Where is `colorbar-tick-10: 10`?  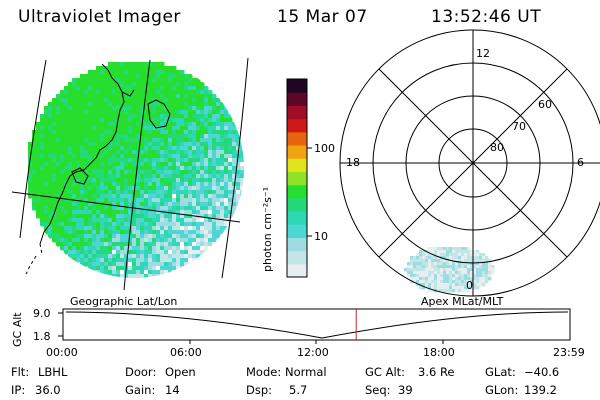
colorbar-tick-10: 10 is located at coordinates (321, 236).